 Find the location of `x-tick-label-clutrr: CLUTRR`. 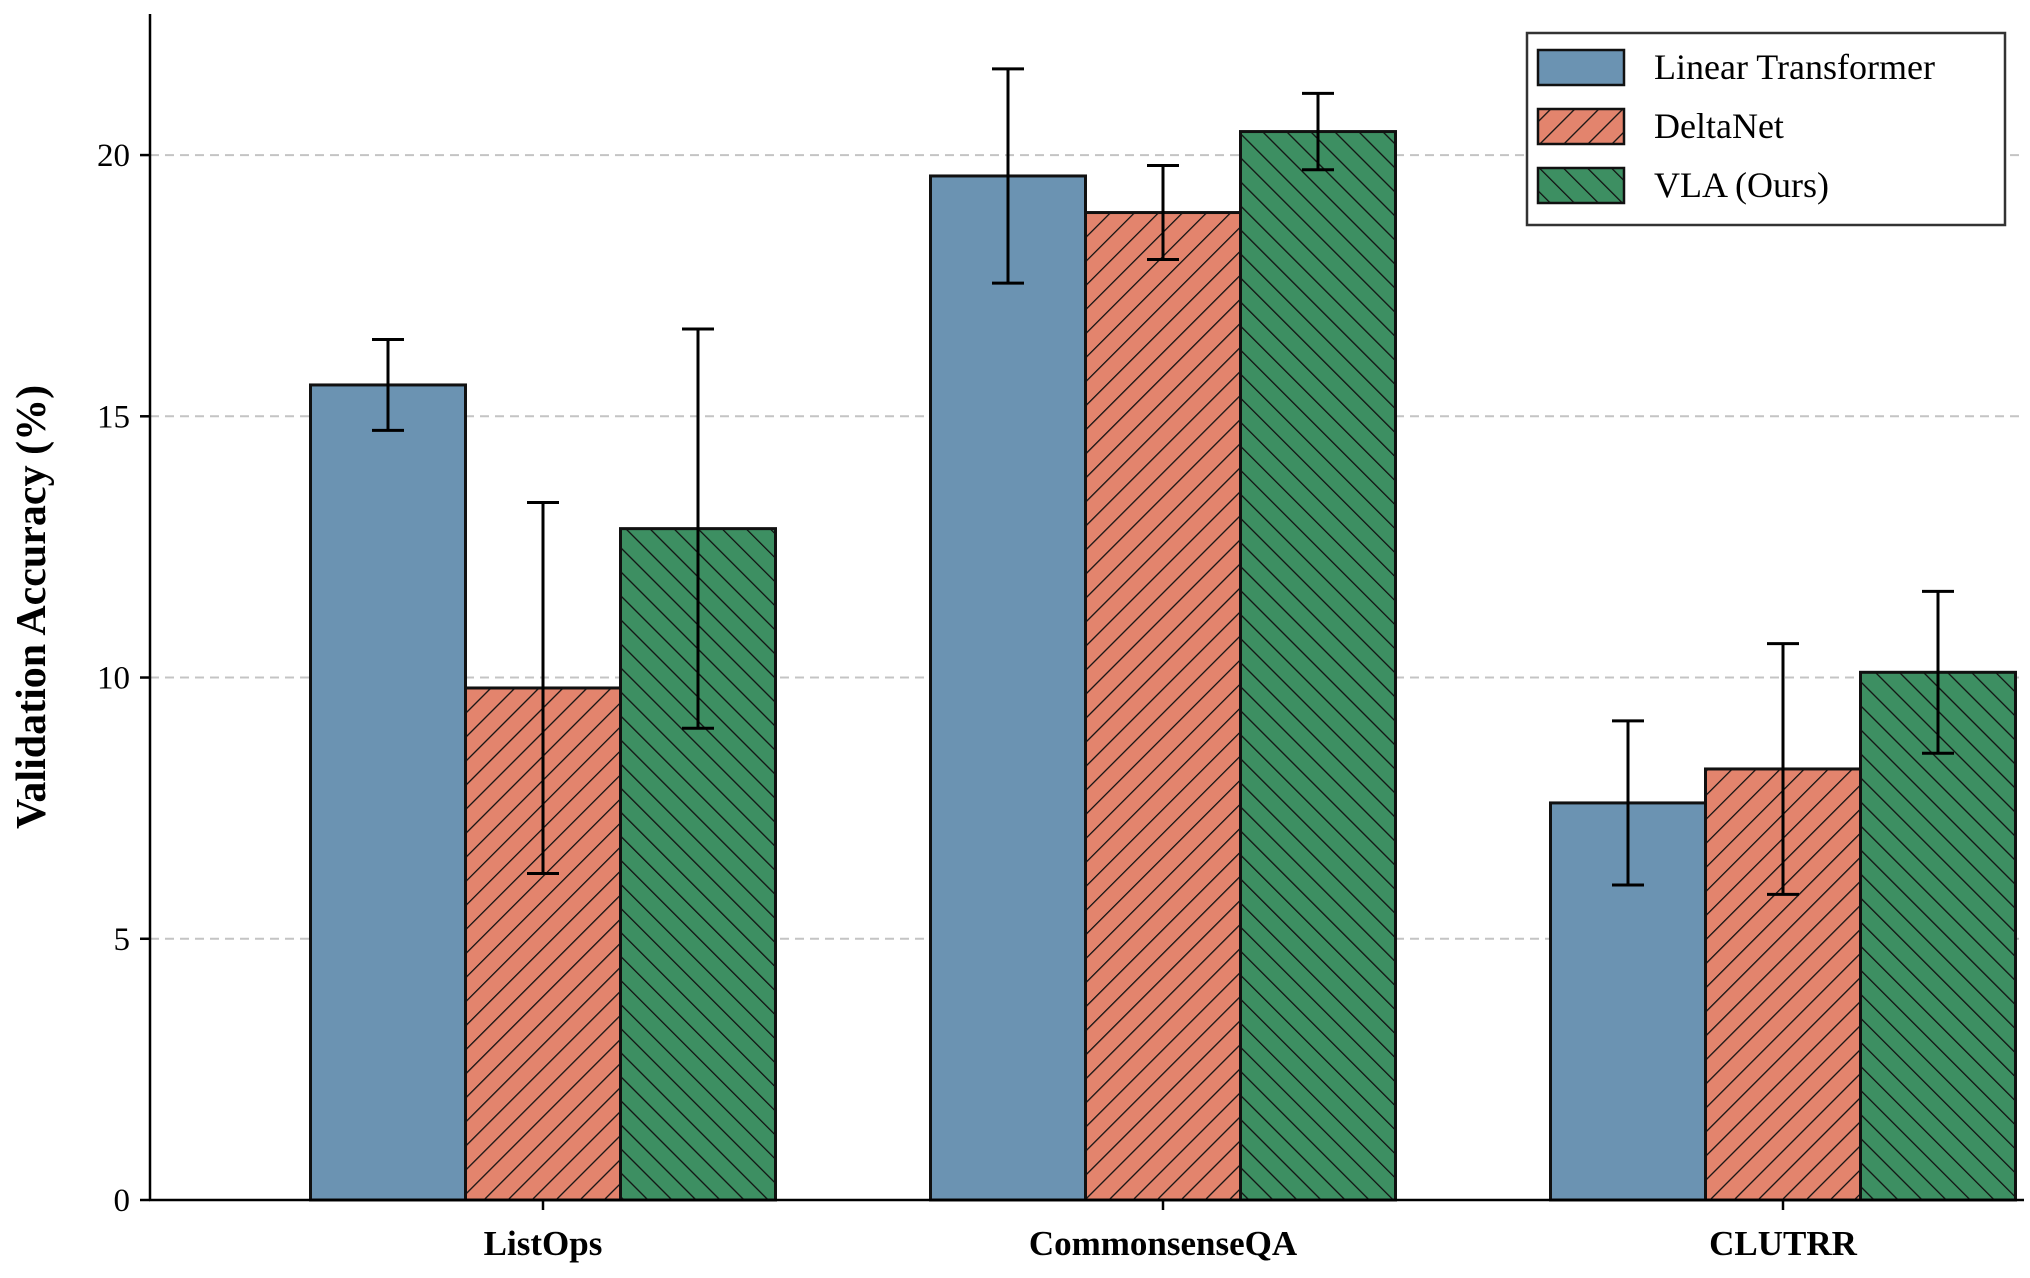

x-tick-label-clutrr: CLUTRR is located at coordinates (1783, 1243).